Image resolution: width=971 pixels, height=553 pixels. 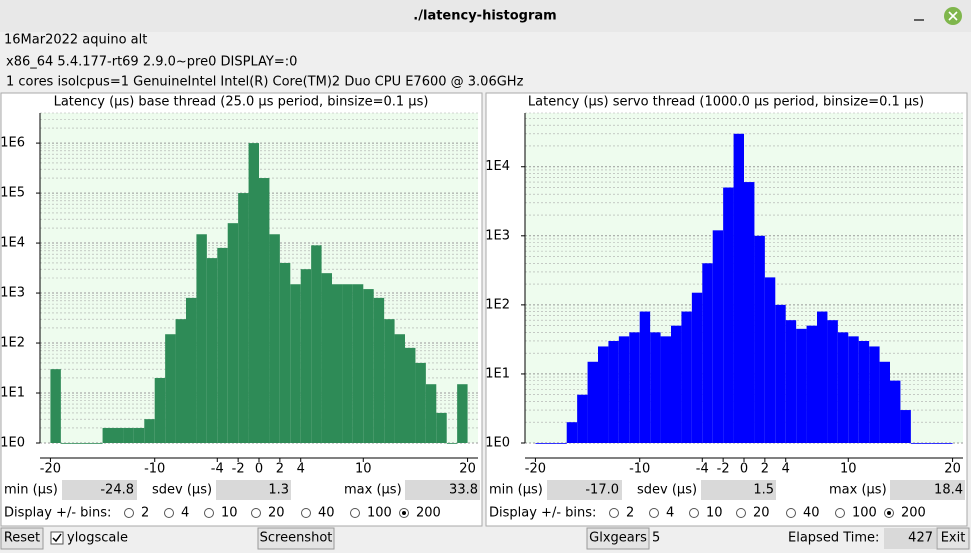 What do you see at coordinates (154, 469) in the screenshot?
I see `x-tick-label: -10` at bounding box center [154, 469].